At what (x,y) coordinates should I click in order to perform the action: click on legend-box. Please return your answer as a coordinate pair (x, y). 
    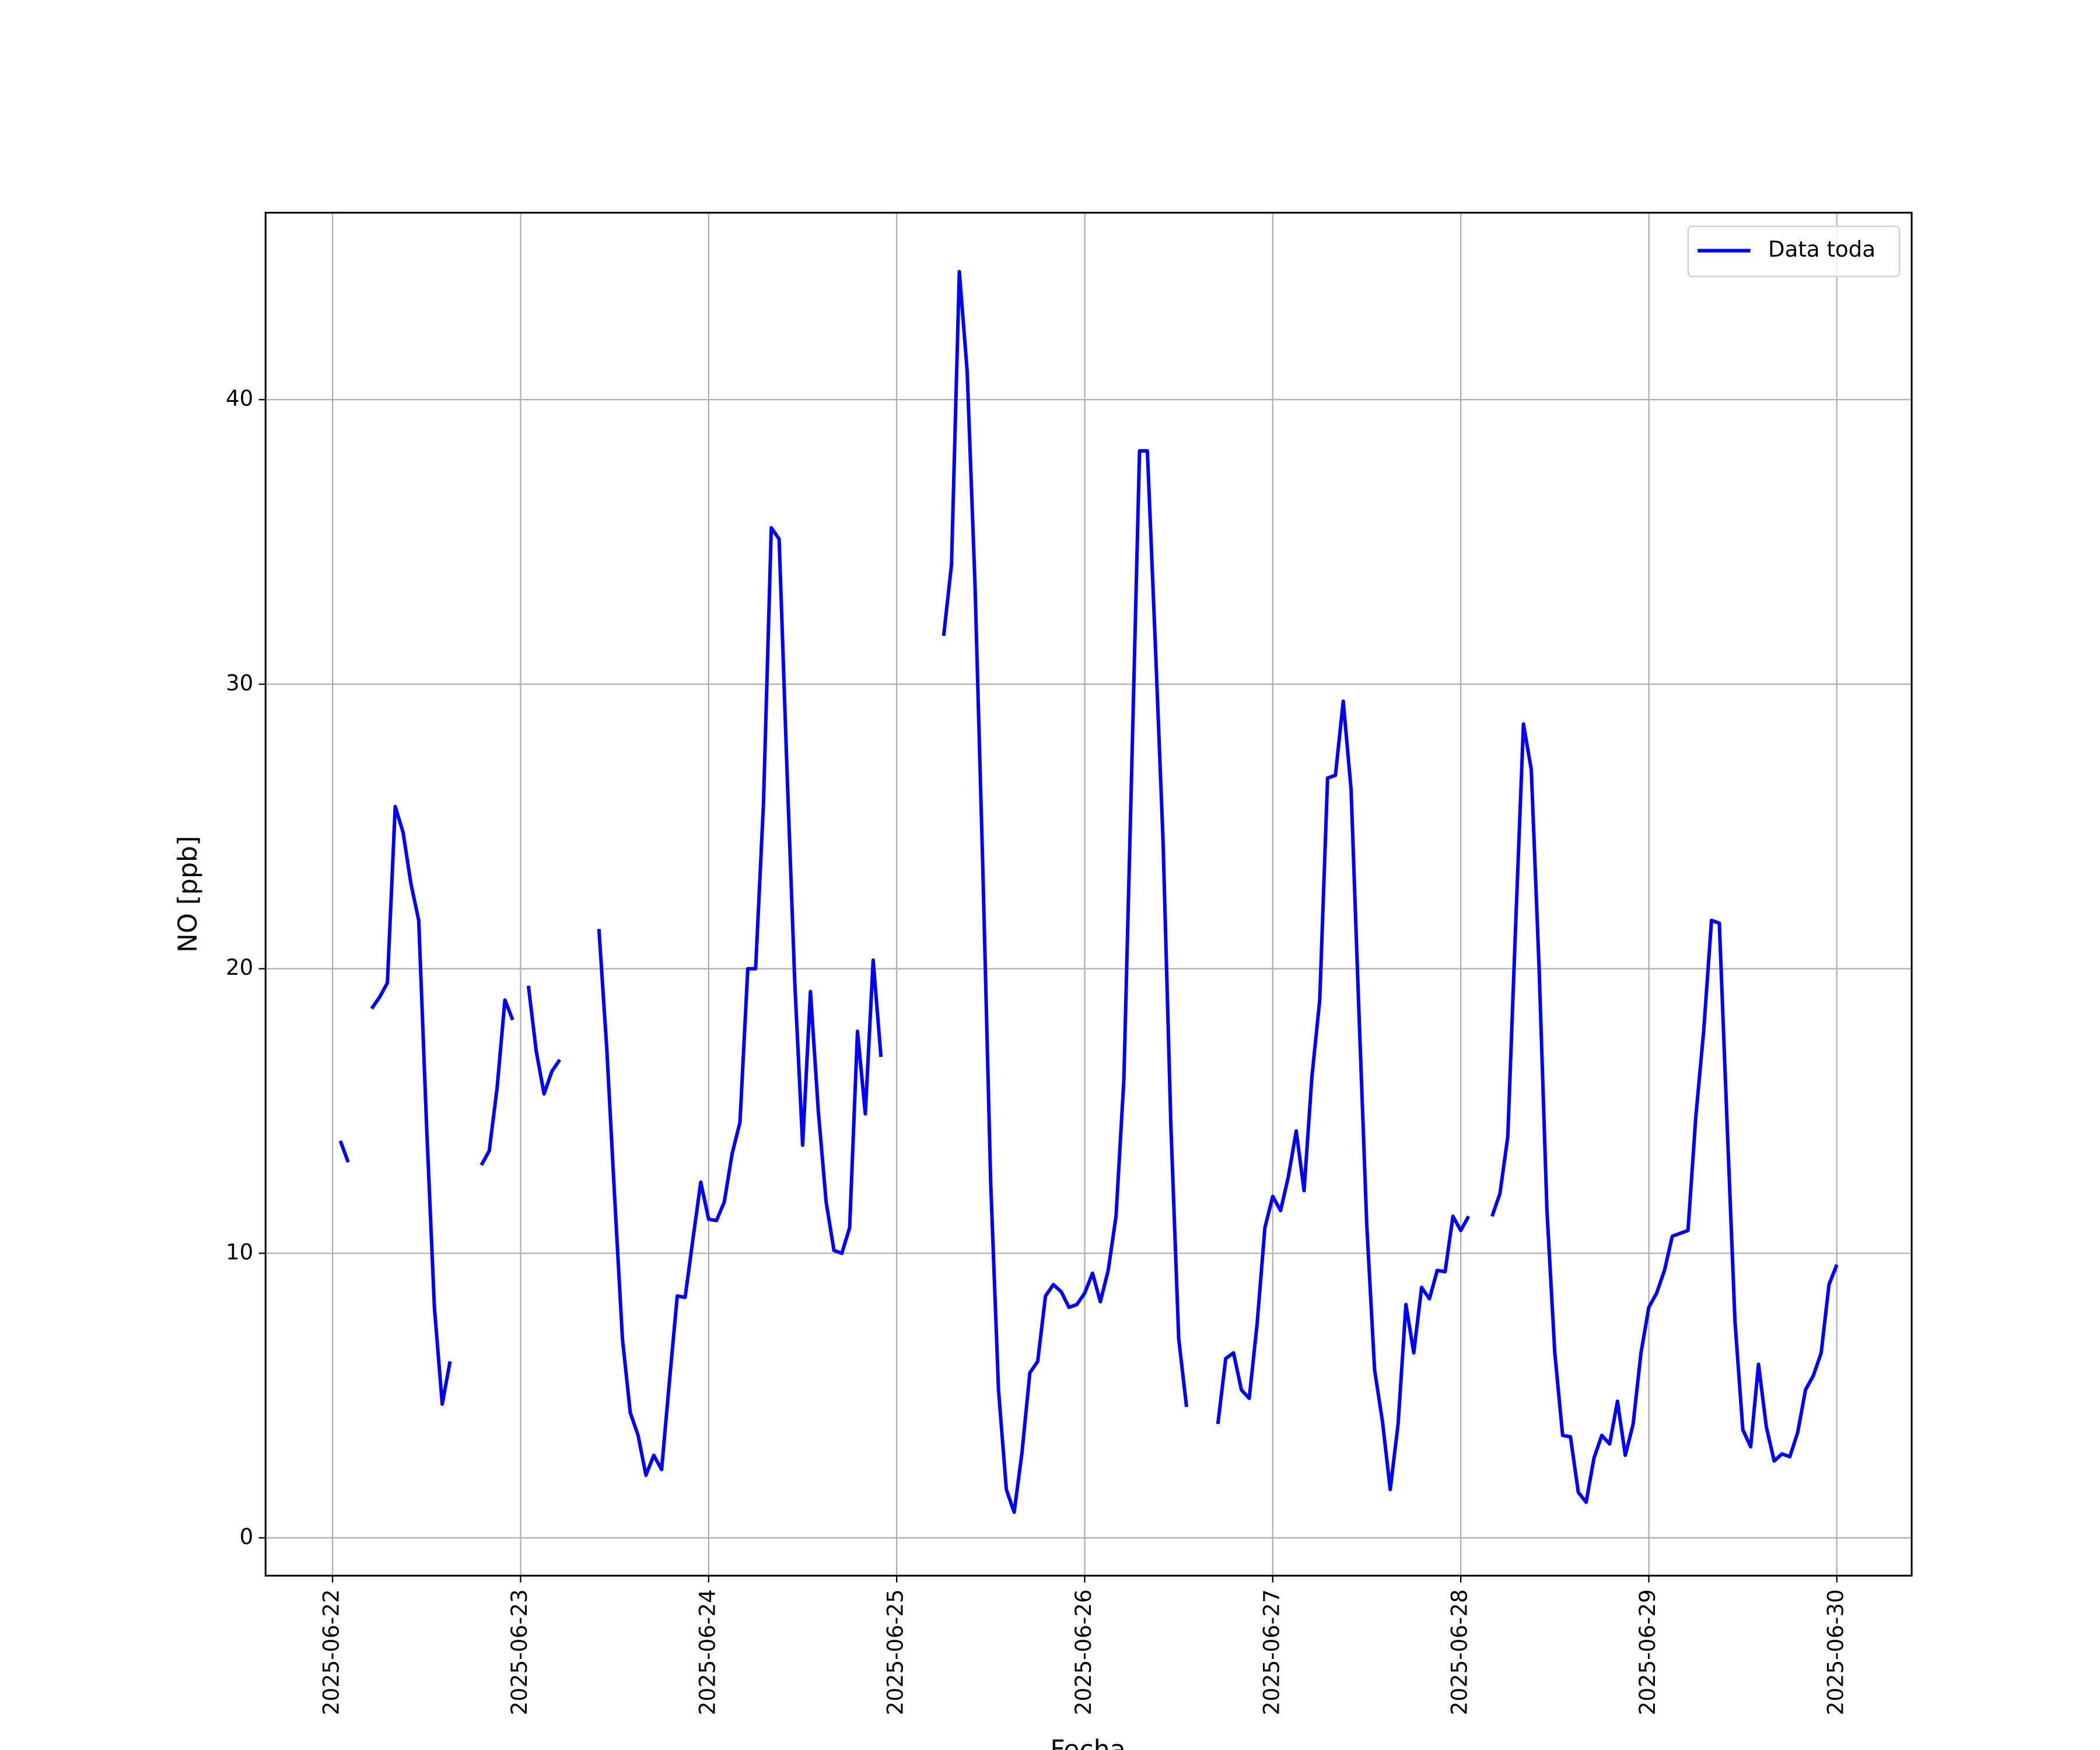
    Looking at the image, I should click on (1794, 251).